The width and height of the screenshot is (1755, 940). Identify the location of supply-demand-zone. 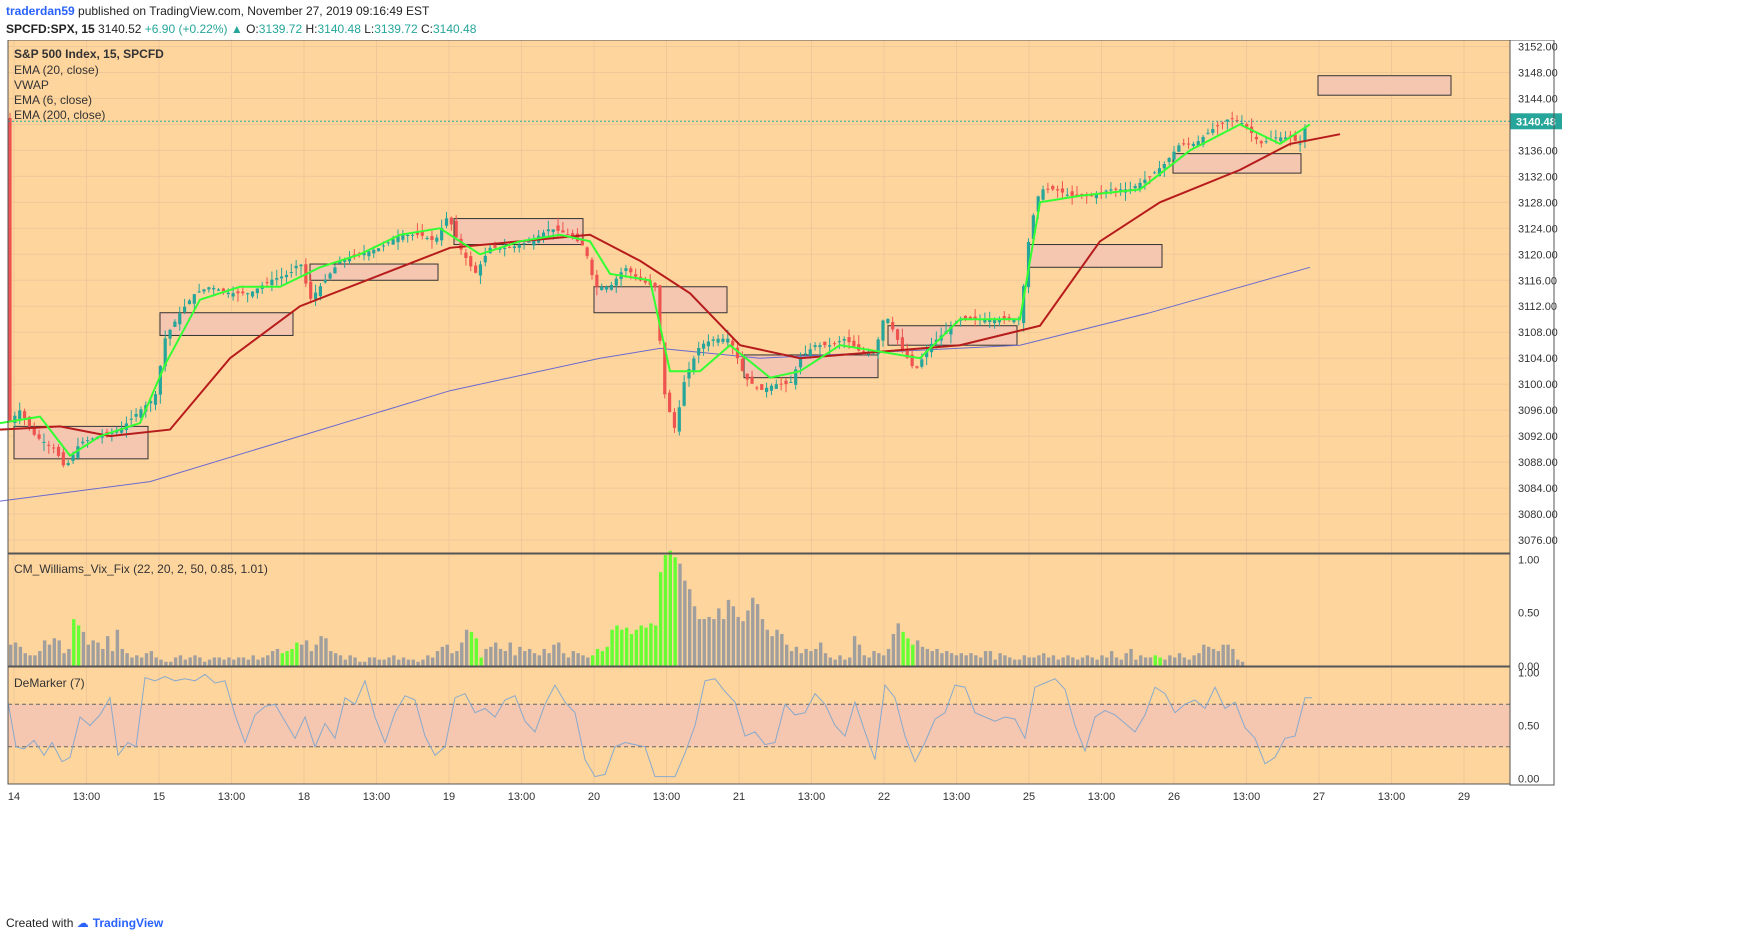
(81, 442).